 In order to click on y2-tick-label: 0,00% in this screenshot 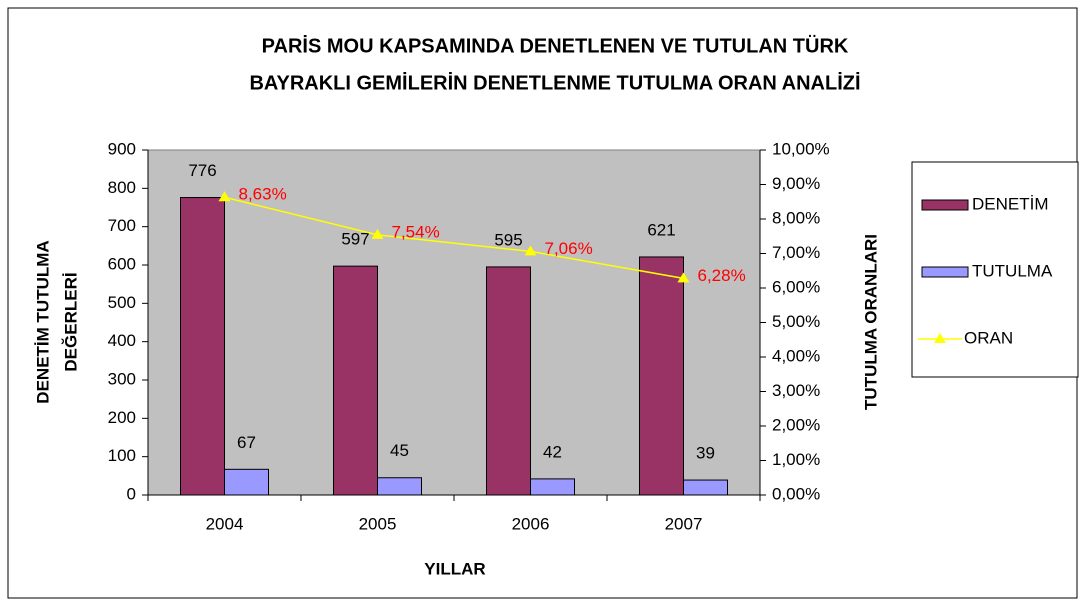, I will do `click(796, 493)`.